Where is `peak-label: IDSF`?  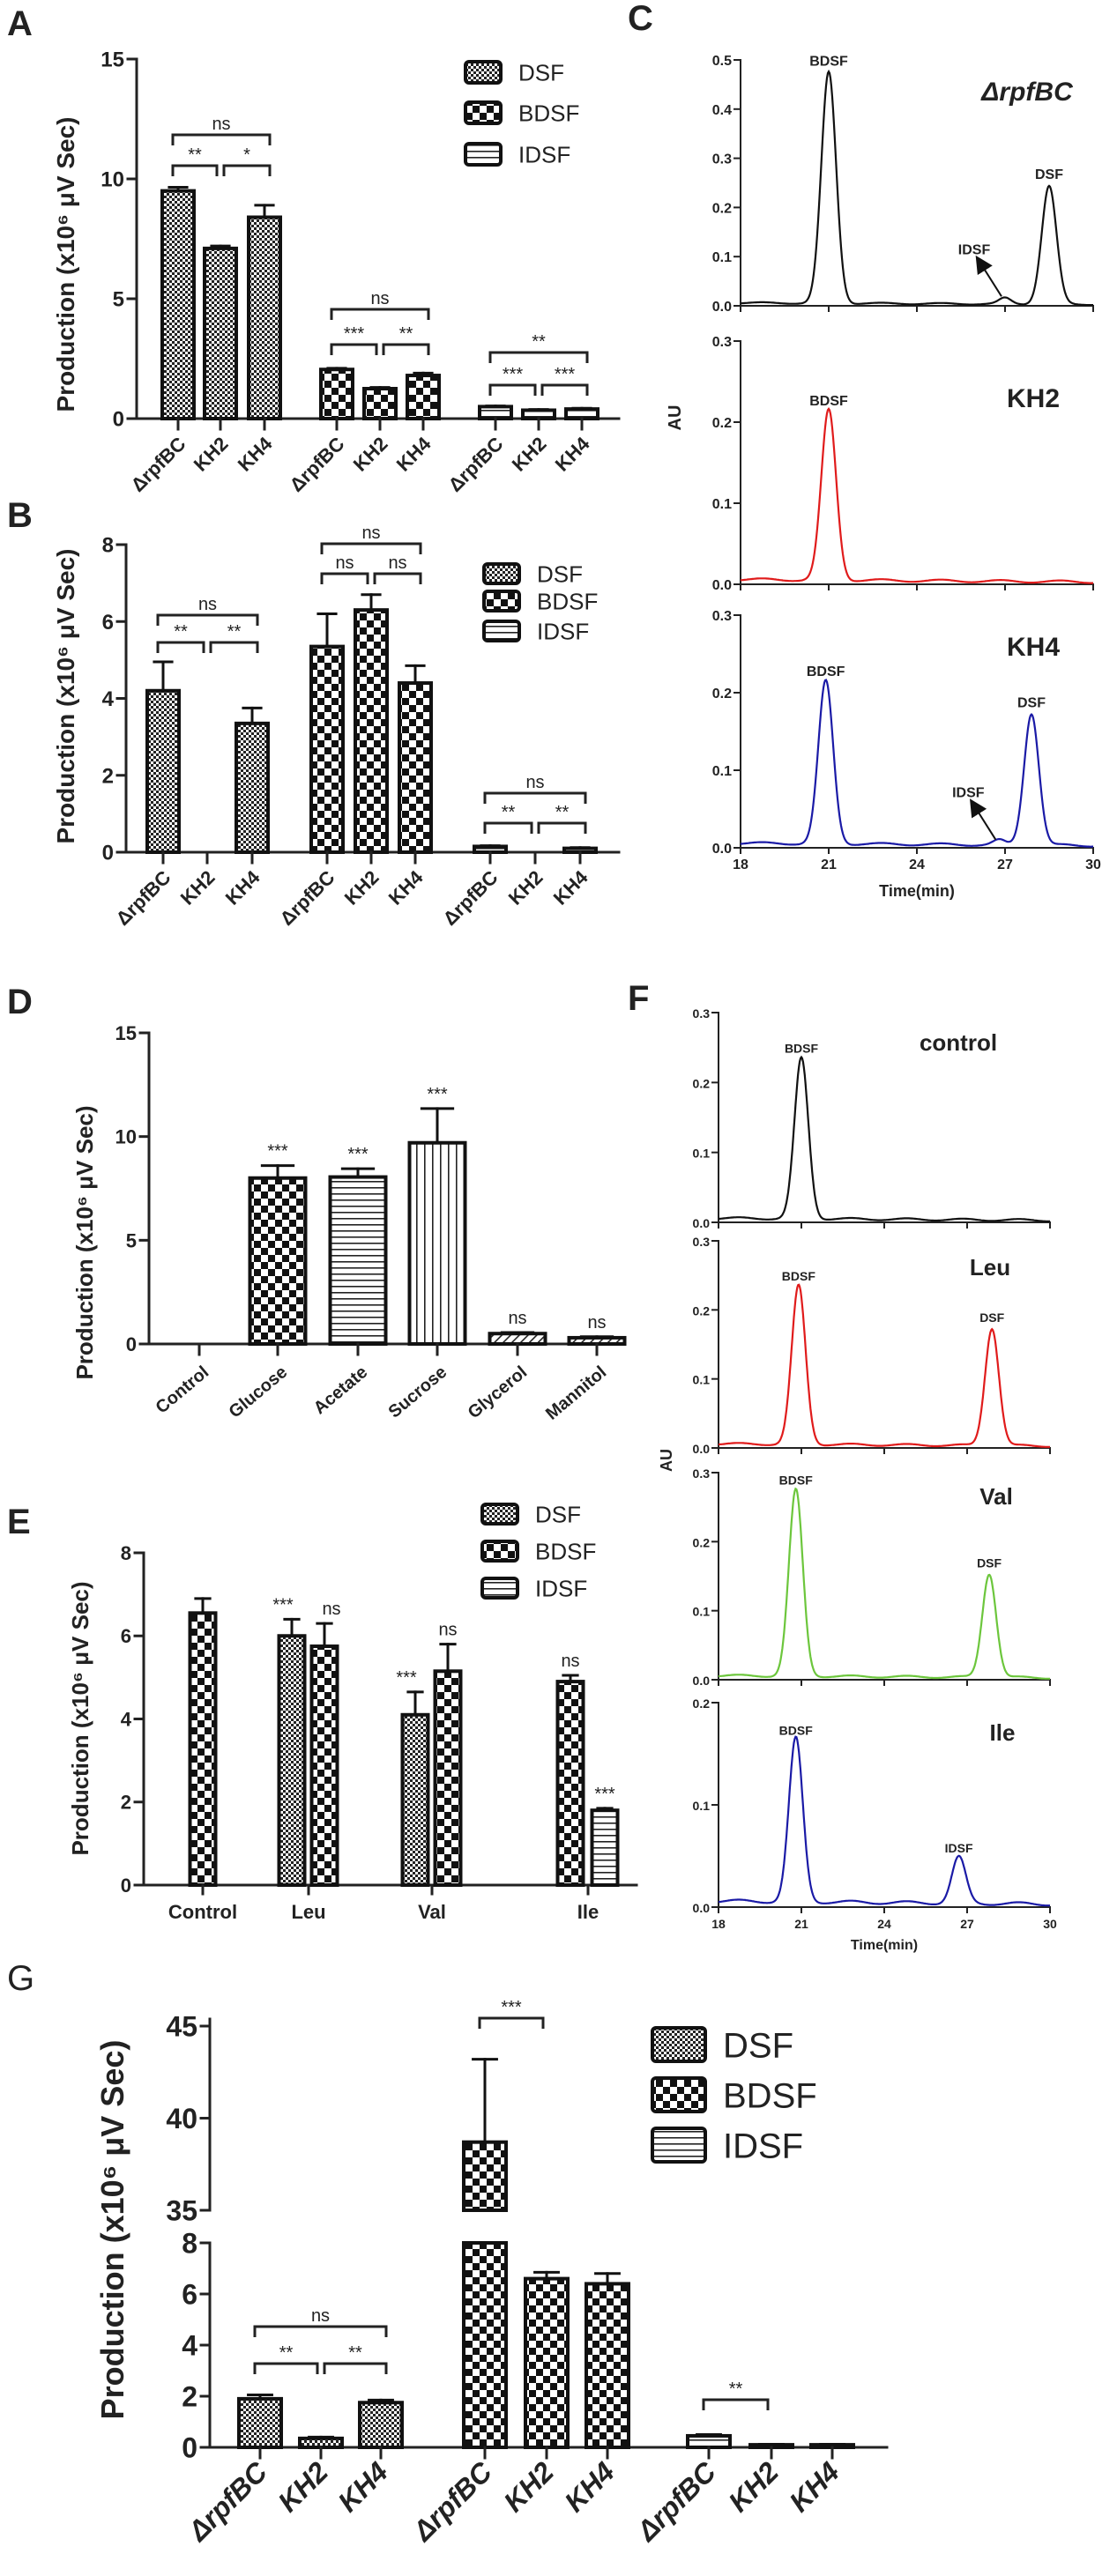
peak-label: IDSF is located at coordinates (968, 793).